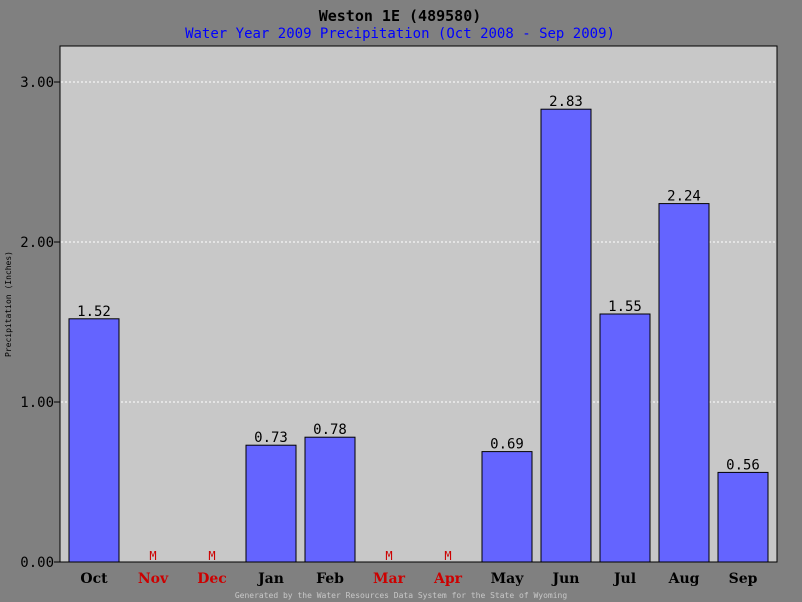 The width and height of the screenshot is (802, 602). Describe the element at coordinates (40, 323) in the screenshot. I see `y-axis-ticks: 0.00 1.00 2.00 3.00` at that location.